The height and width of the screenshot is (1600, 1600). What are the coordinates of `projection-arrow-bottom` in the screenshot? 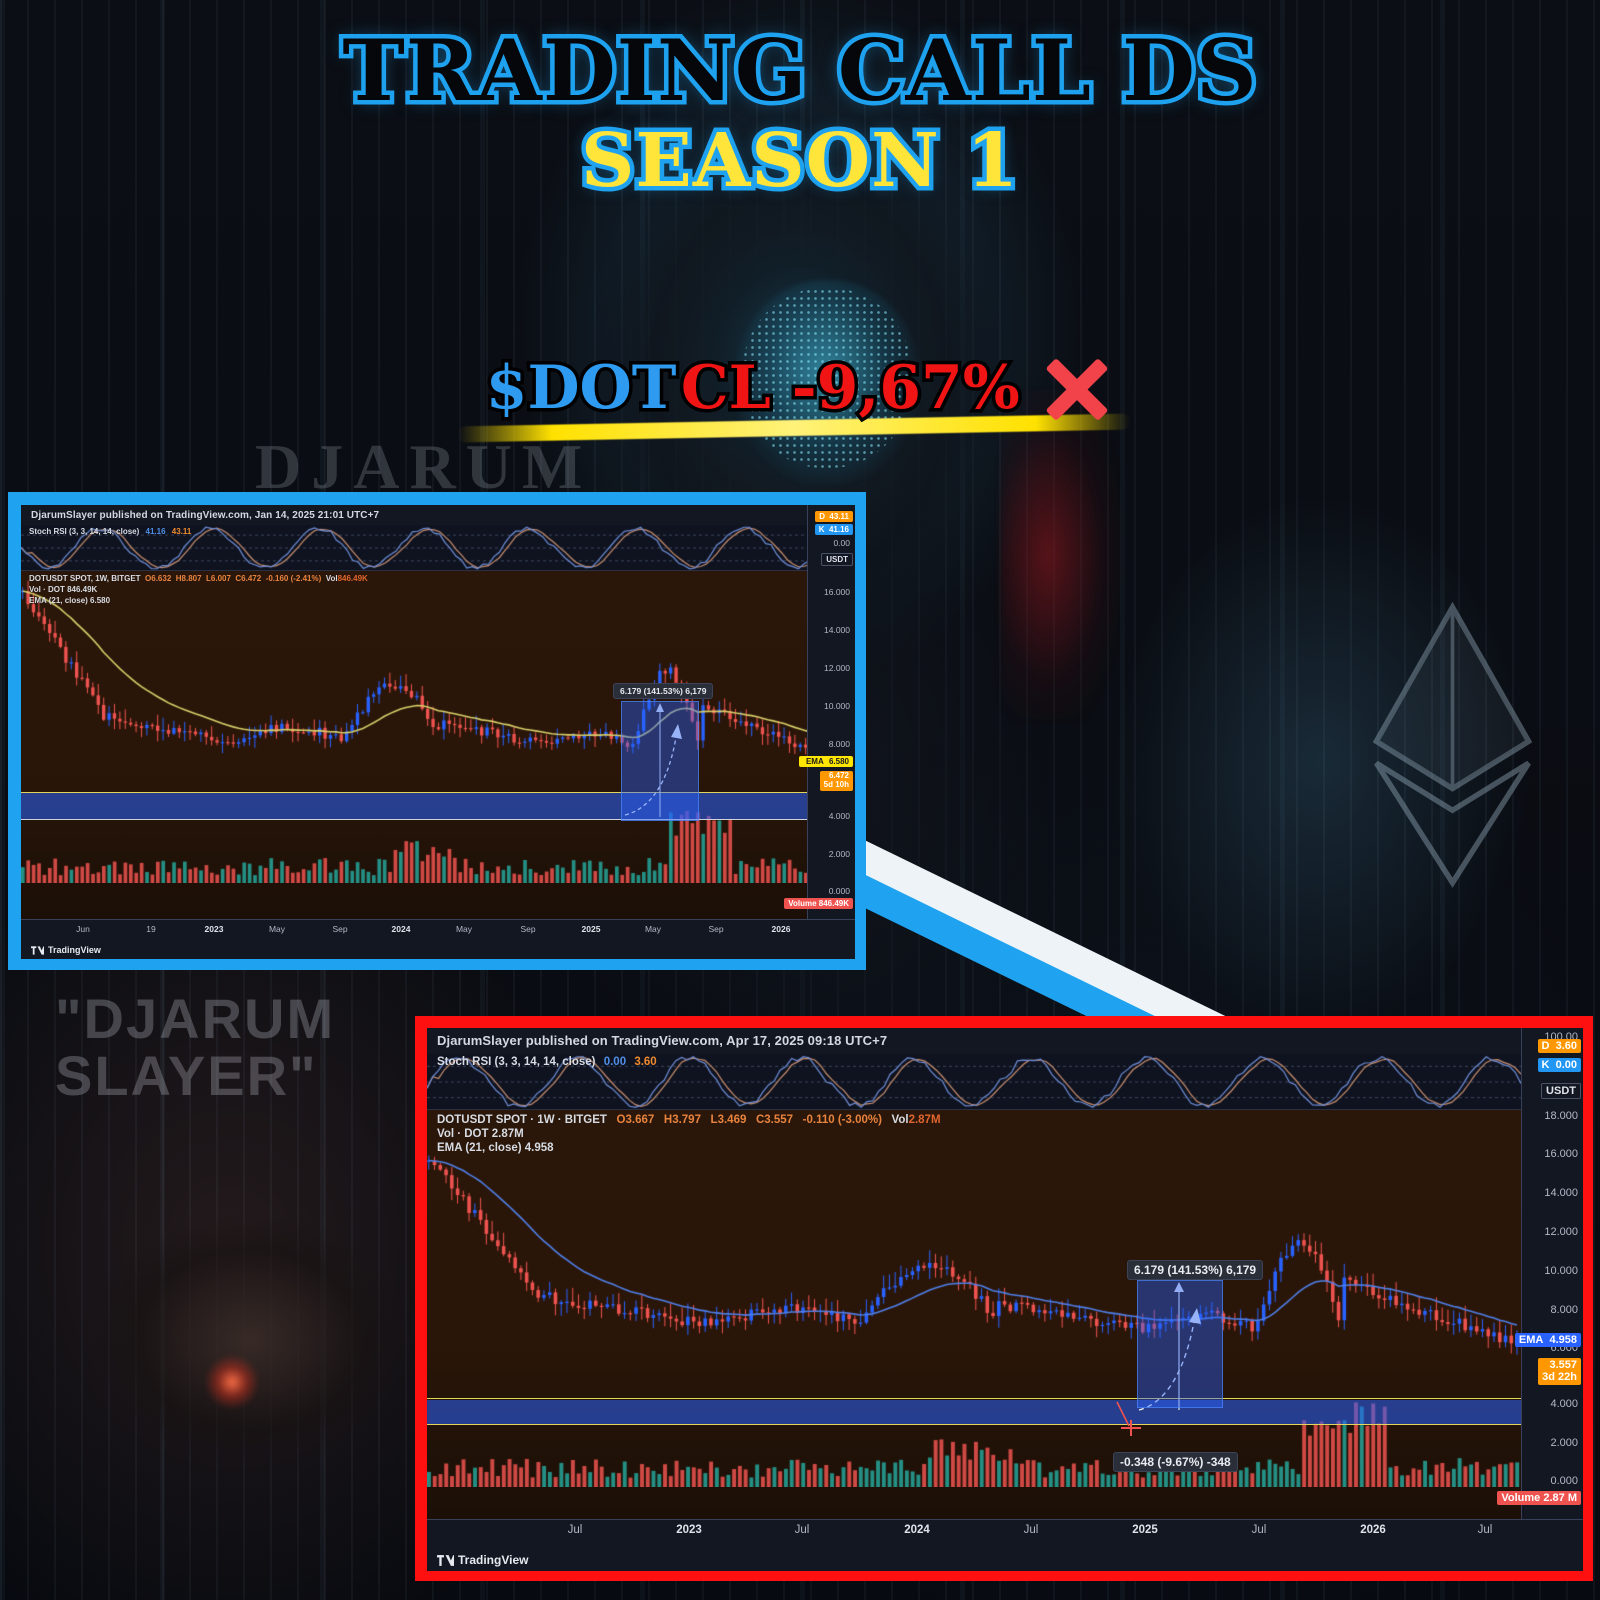 It's located at (1158, 1359).